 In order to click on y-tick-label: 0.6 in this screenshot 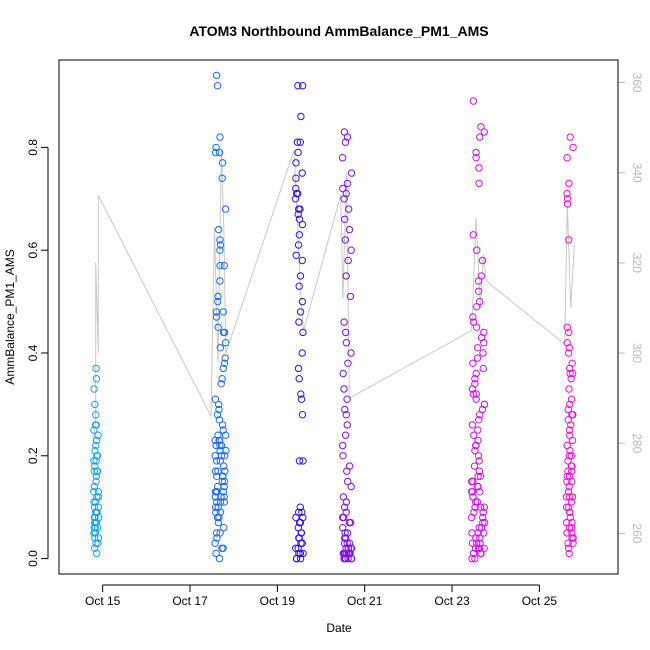, I will do `click(33, 250)`.